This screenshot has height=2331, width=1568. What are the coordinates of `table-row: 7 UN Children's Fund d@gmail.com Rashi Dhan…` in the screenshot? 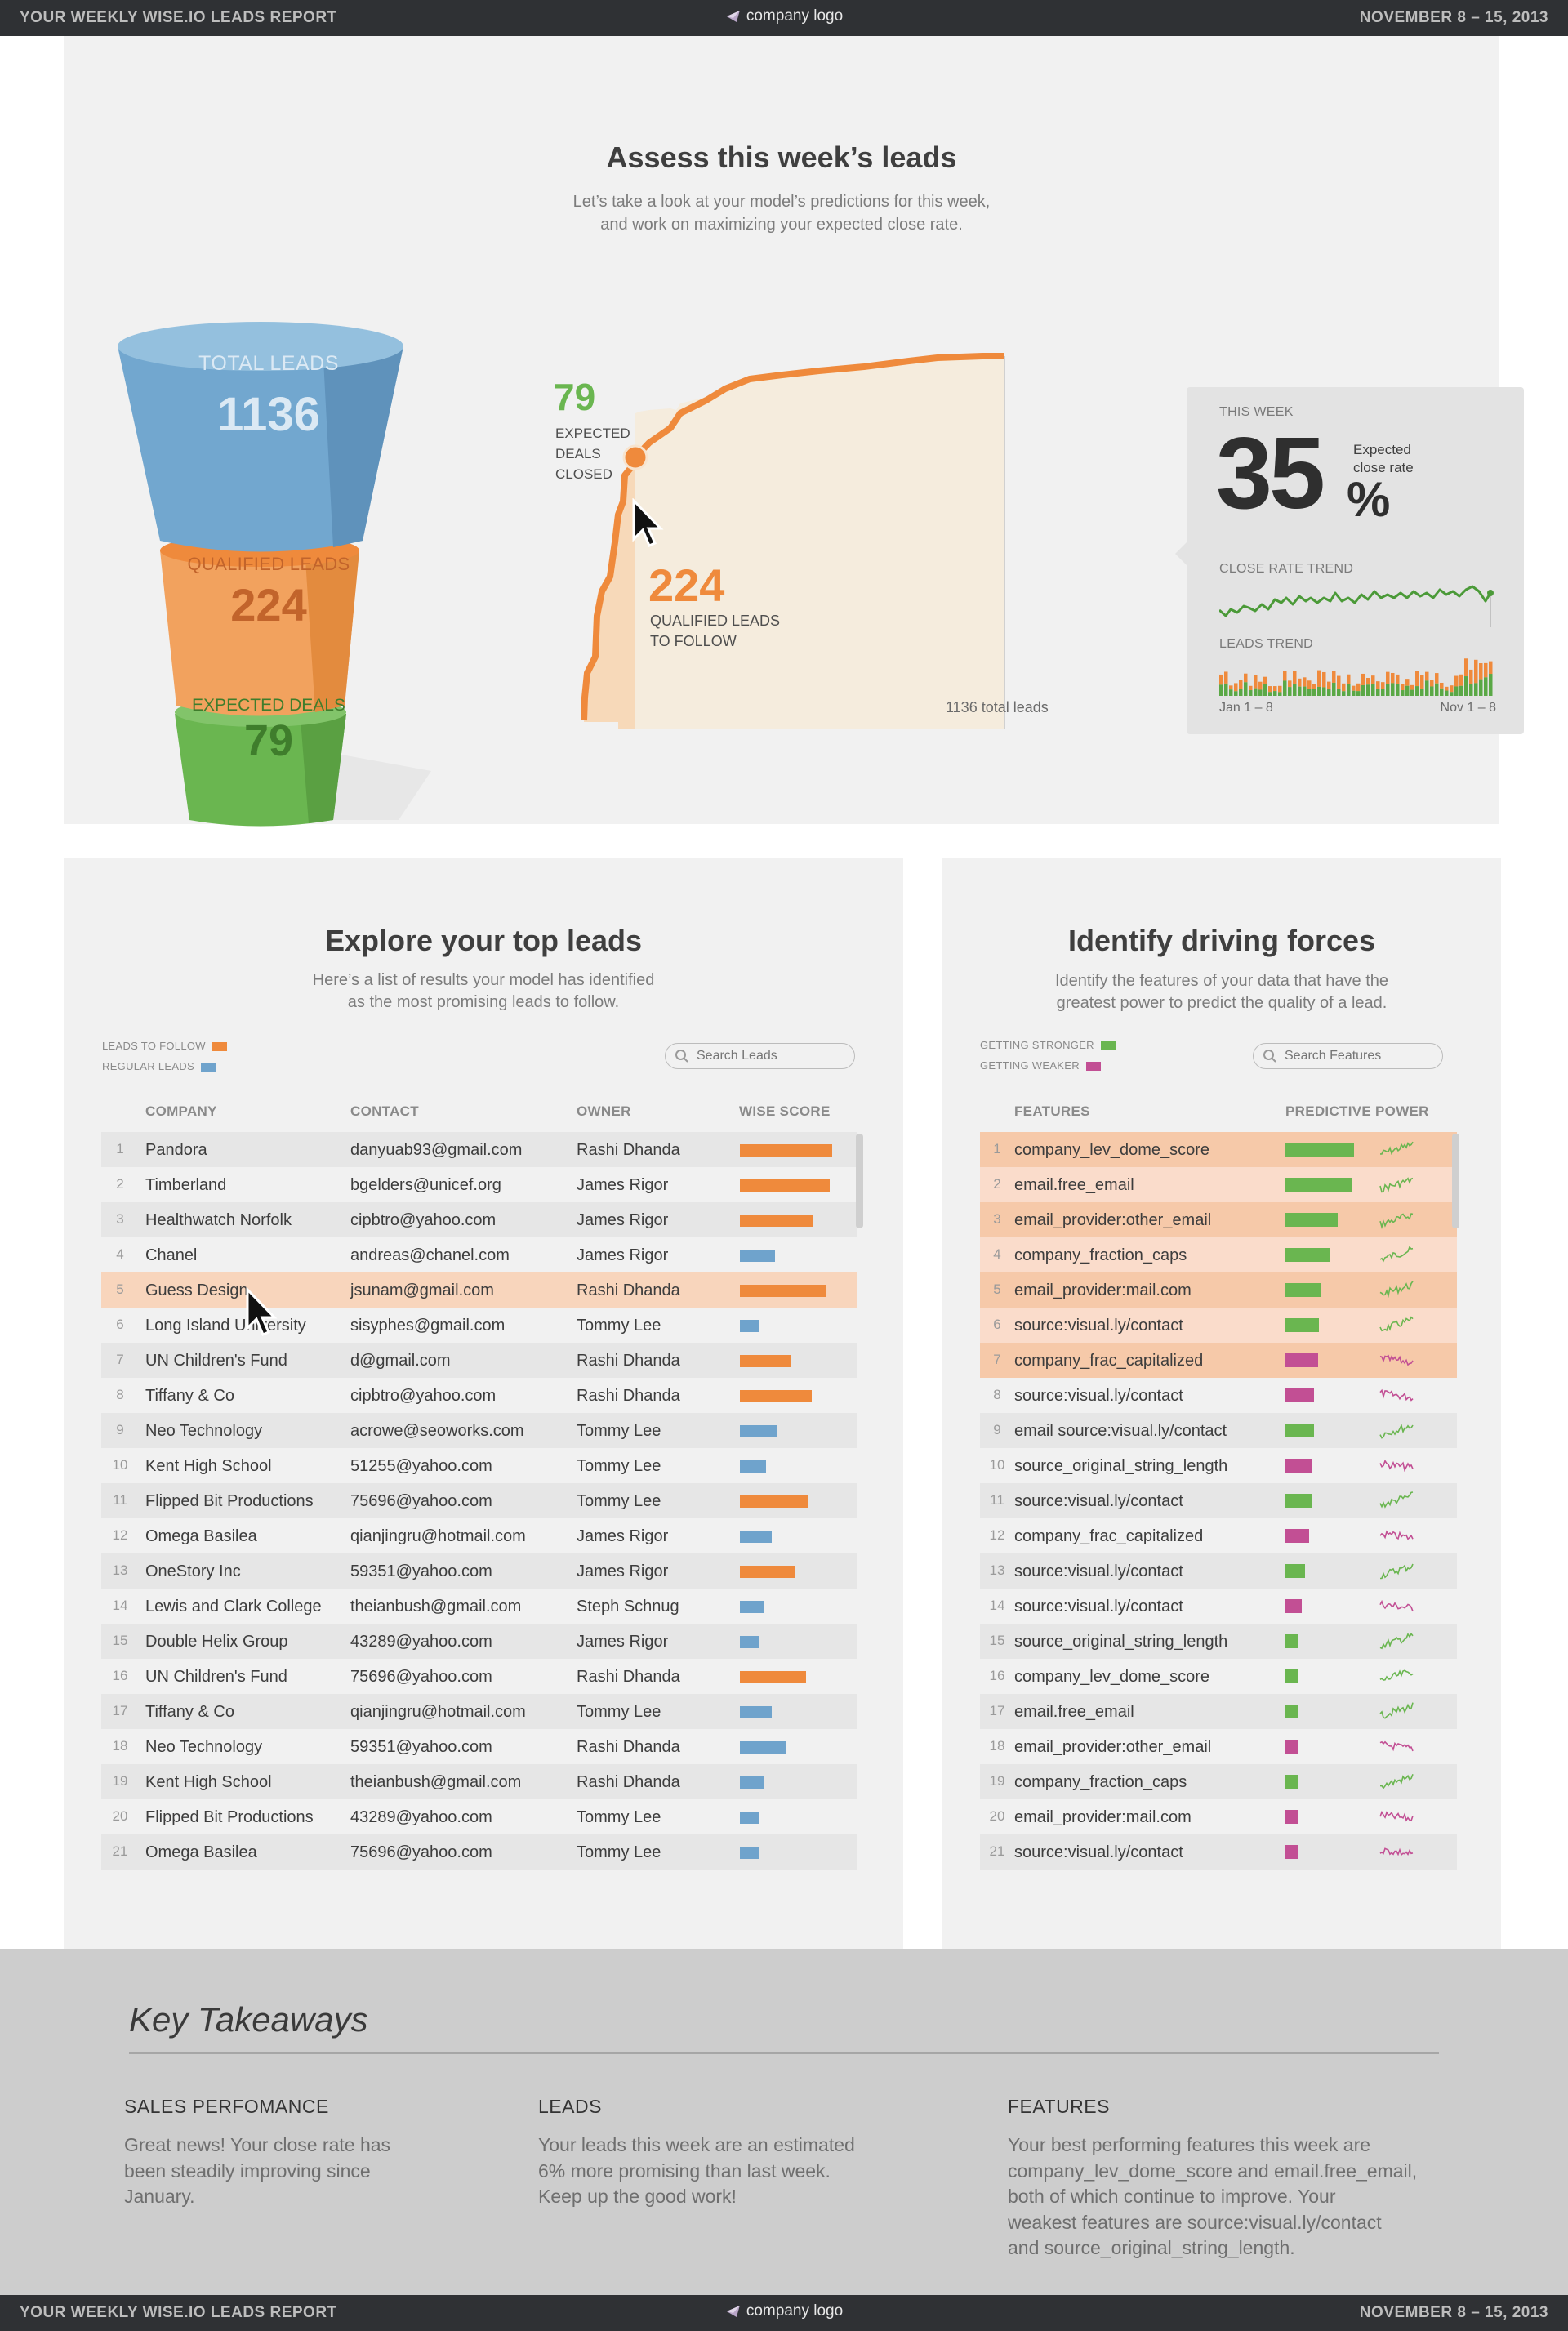 It's located at (479, 1360).